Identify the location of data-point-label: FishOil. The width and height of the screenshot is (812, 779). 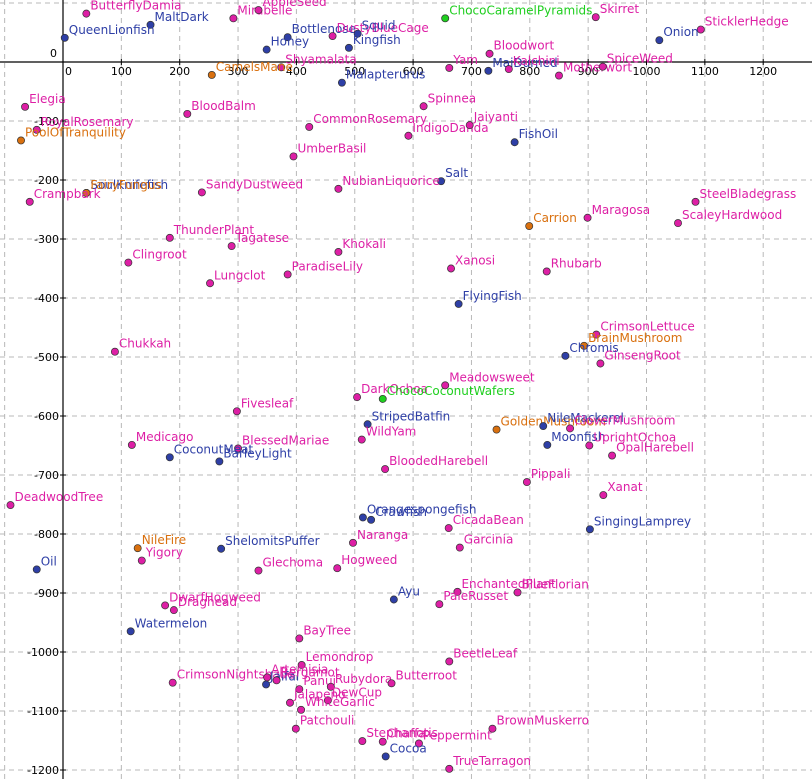
(538, 134).